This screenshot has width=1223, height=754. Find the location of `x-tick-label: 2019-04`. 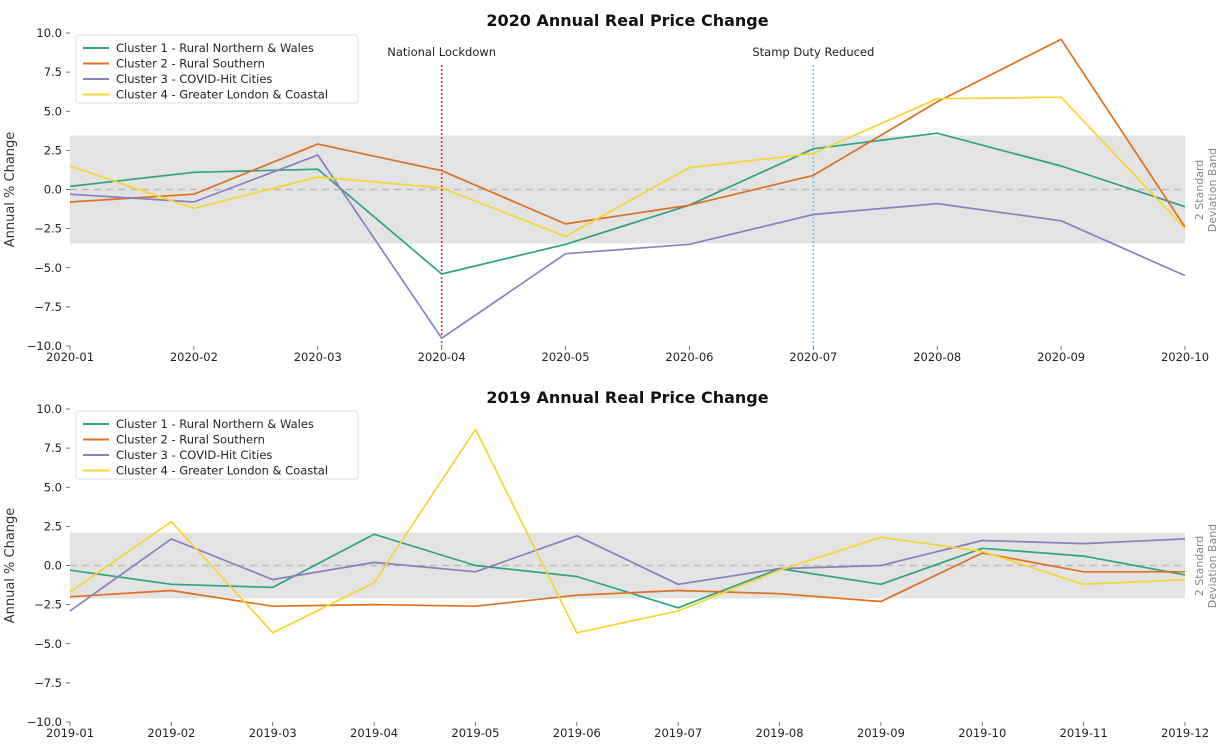

x-tick-label: 2019-04 is located at coordinates (374, 733).